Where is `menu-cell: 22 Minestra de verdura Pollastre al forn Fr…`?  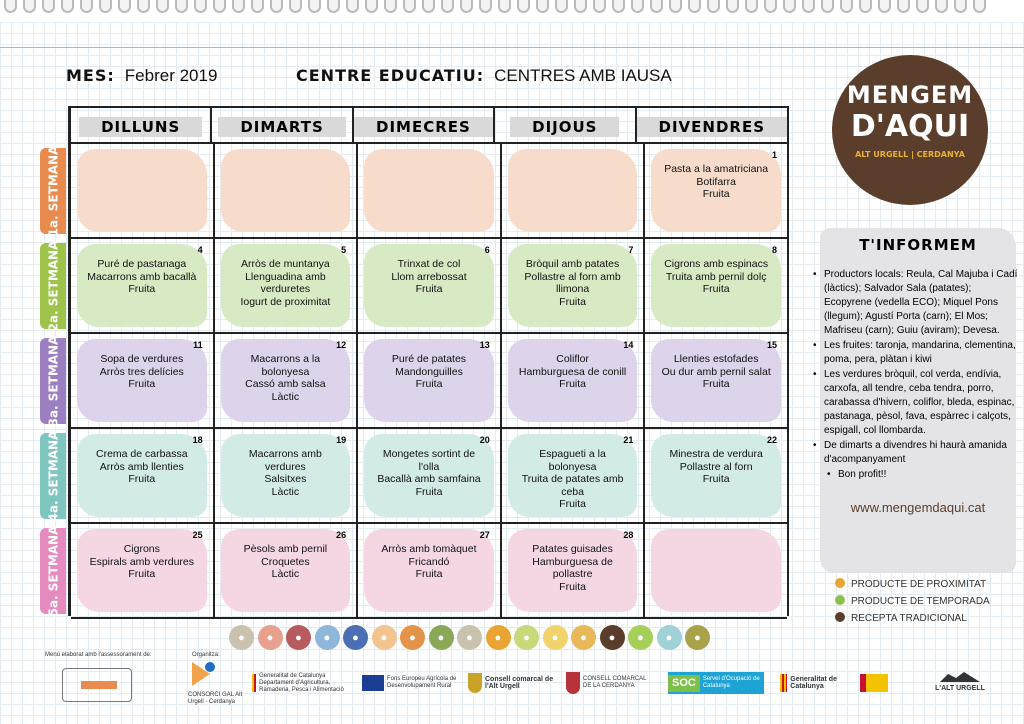
menu-cell: 22 Minestra de verdura Pollastre al forn Fr… is located at coordinates (716, 475).